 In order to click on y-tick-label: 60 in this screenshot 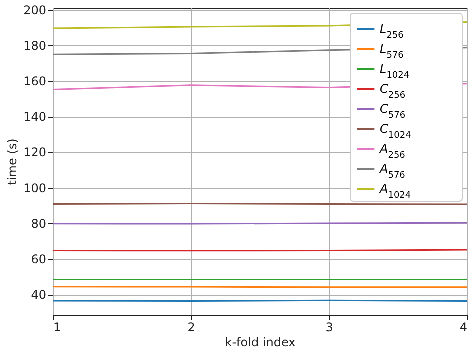, I will do `click(38, 259)`.